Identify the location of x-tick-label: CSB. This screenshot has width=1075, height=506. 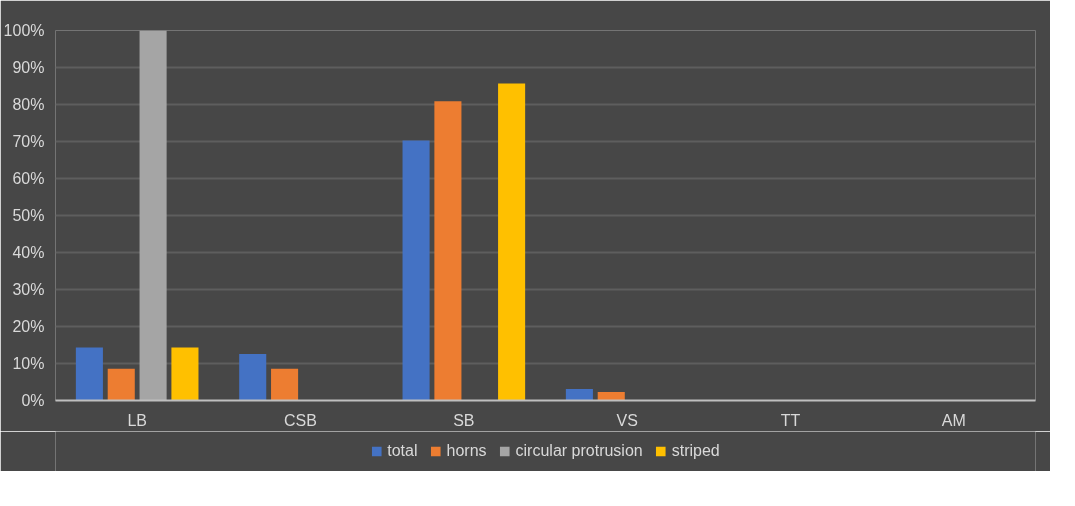
(300, 420).